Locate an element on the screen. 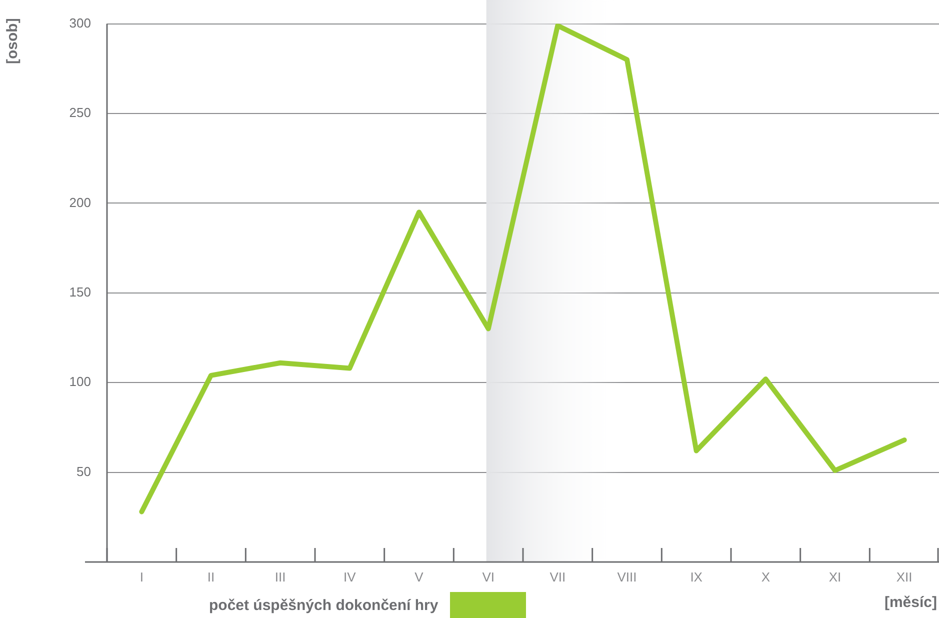 Image resolution: width=939 pixels, height=618 pixels. x-tick-label: VI is located at coordinates (488, 576).